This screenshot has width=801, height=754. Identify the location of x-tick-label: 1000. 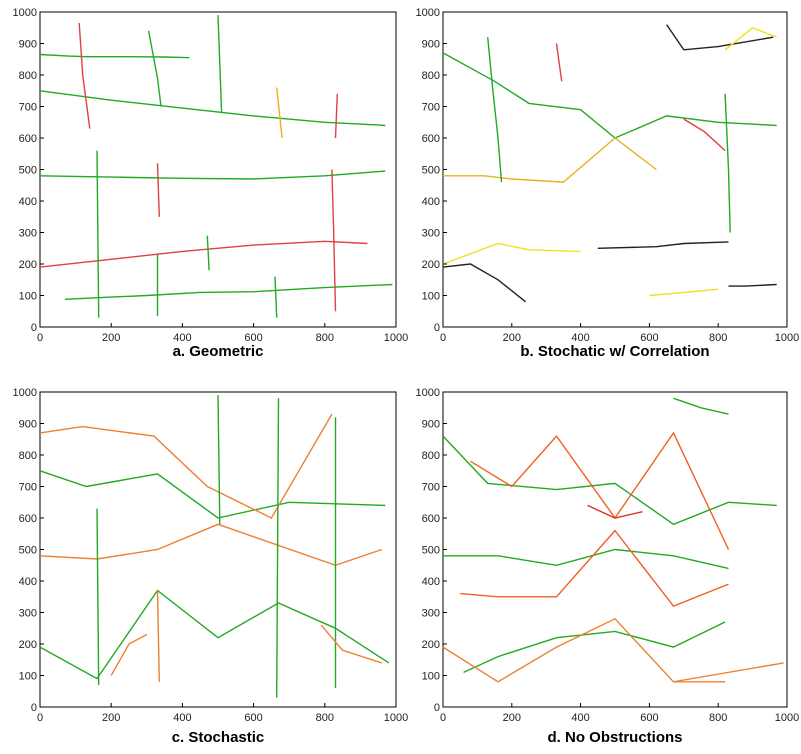
(787, 718).